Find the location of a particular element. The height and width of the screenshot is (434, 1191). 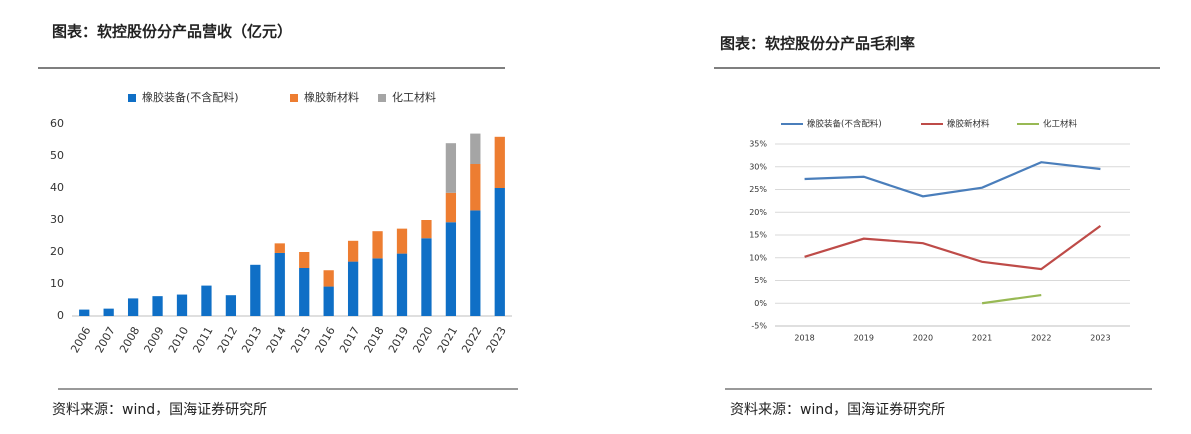

x-tick-label: 2009 is located at coordinates (153, 340).